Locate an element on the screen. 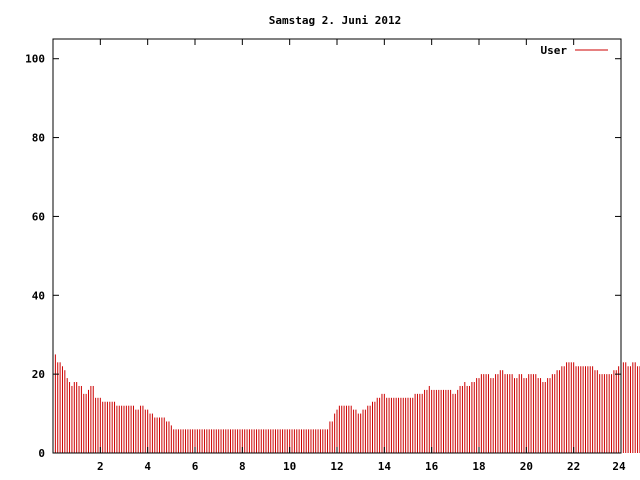 Image resolution: width=640 pixels, height=480 pixels. chart-title: Samstag 2. Juni 2012 is located at coordinates (335, 20).